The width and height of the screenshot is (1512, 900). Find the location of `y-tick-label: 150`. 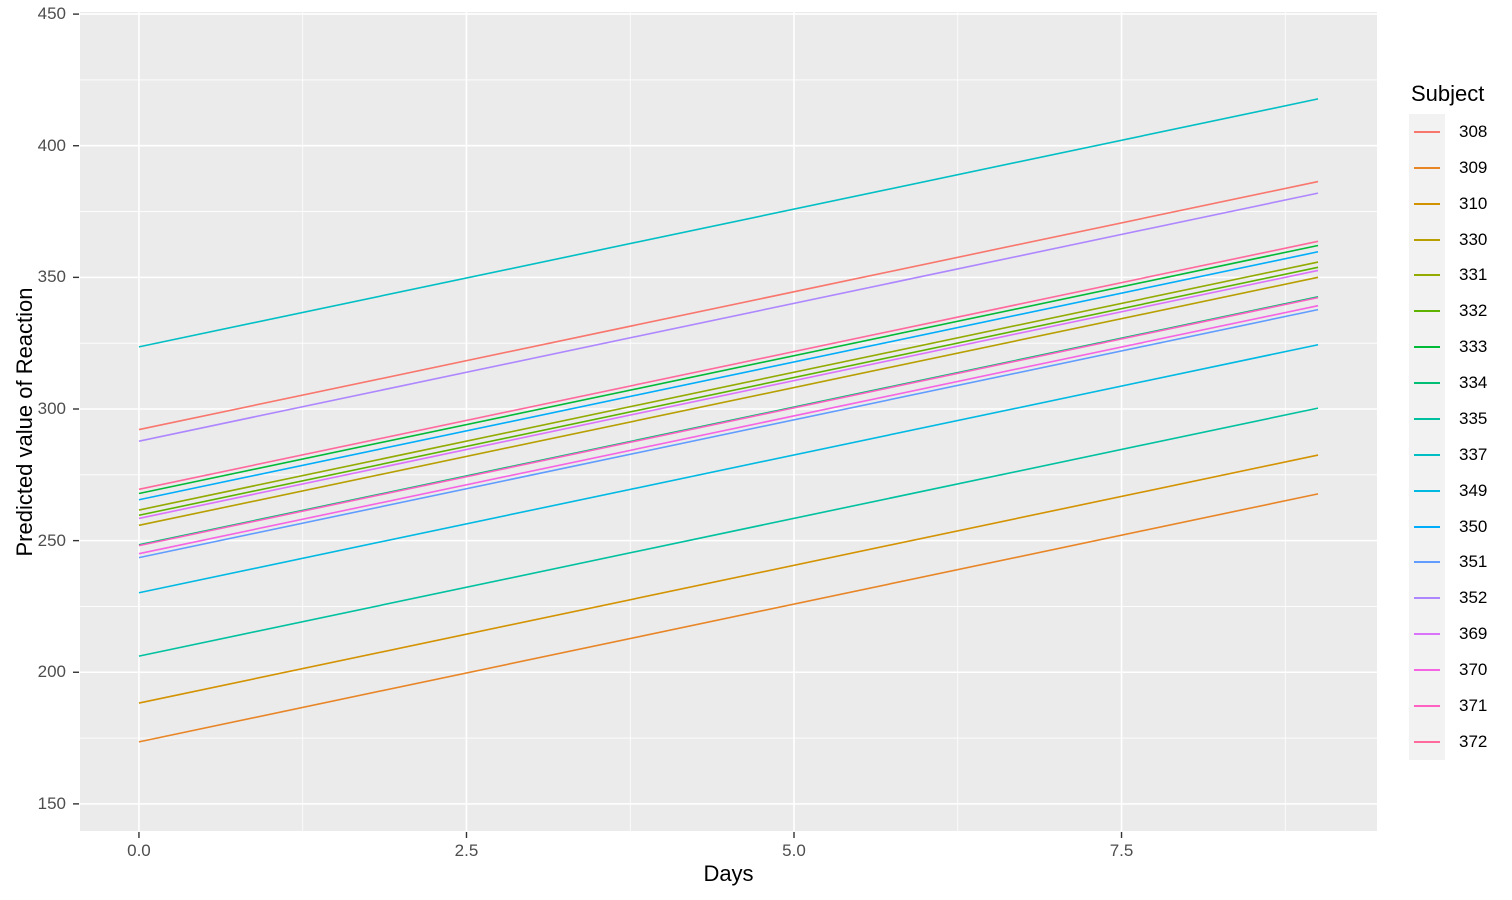

y-tick-label: 150 is located at coordinates (51, 803).